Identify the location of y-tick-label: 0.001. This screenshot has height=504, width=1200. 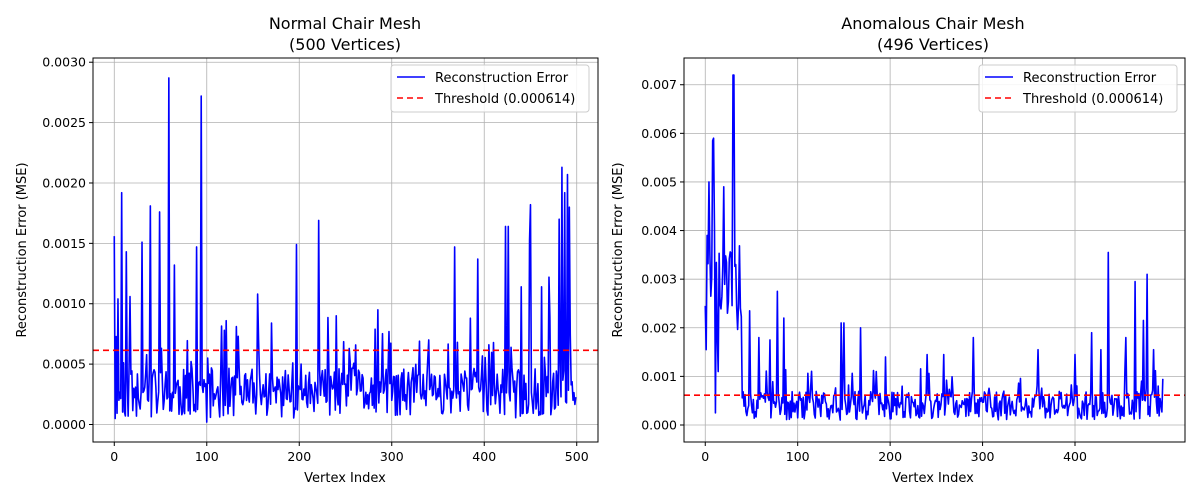
(659, 376).